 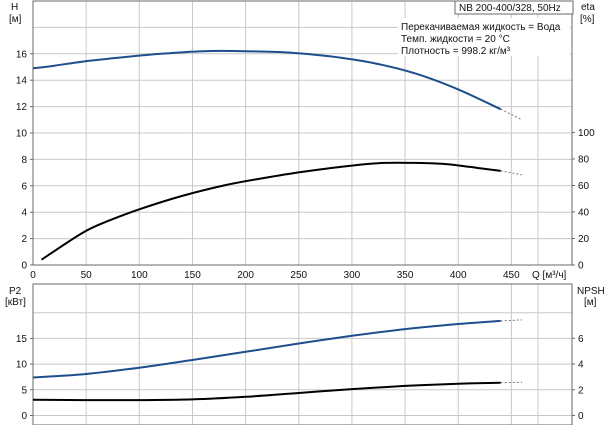 What do you see at coordinates (352, 275) in the screenshot?
I see `x-tick-label-6: 300` at bounding box center [352, 275].